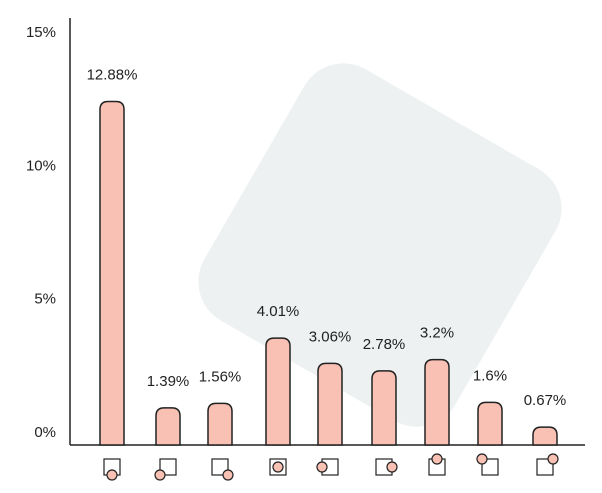  I want to click on value-label: 12.88%, so click(112, 75).